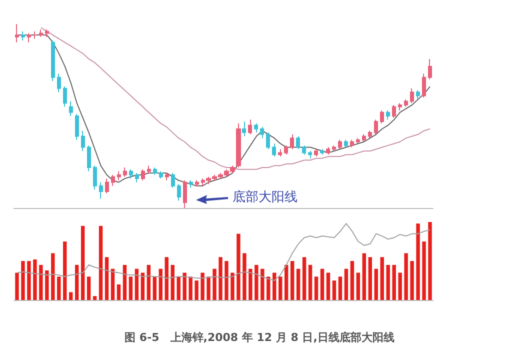 The width and height of the screenshot is (519, 357). Describe the element at coordinates (260, 337) in the screenshot. I see `caption: 图 6-5 上海锌,2008 年 12 月 8 日,日线底部大阳线` at that location.